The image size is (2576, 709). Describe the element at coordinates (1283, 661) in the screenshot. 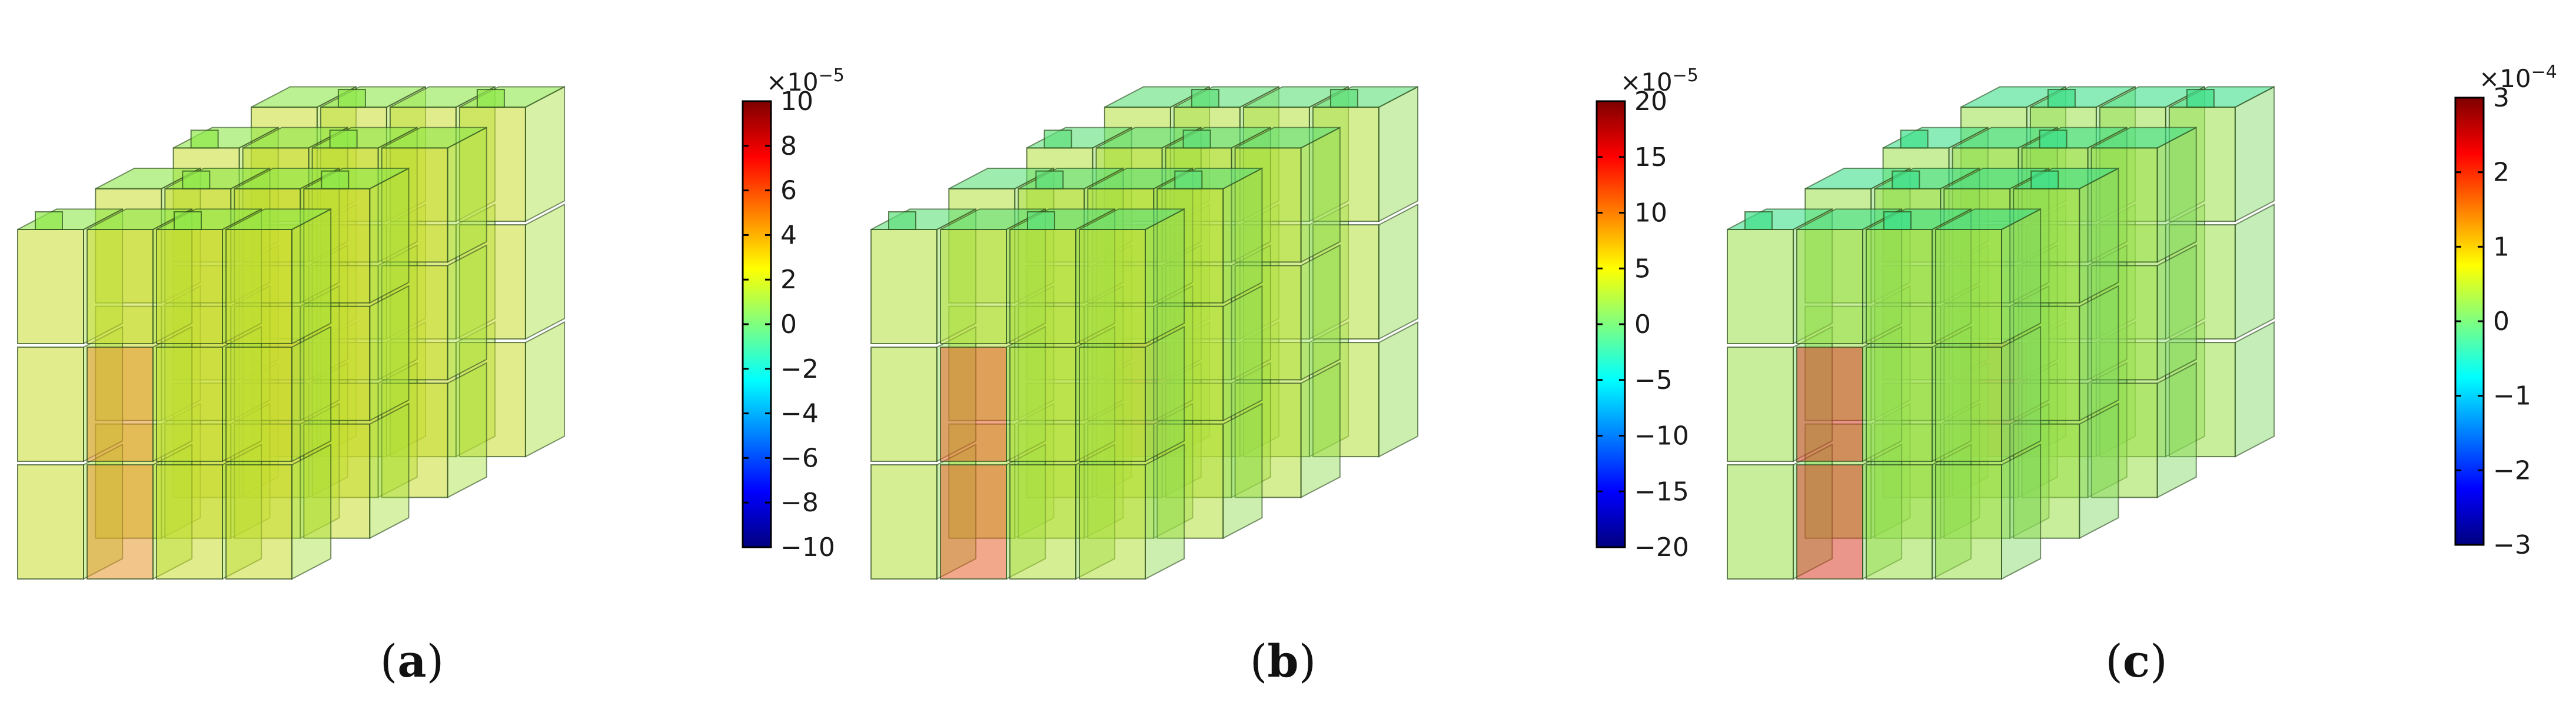

I see `caption-b: (b)` at that location.